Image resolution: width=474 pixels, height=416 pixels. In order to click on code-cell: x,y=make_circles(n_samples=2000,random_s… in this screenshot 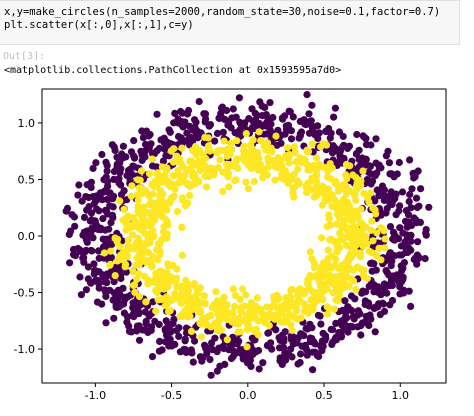, I will do `click(230, 22)`.